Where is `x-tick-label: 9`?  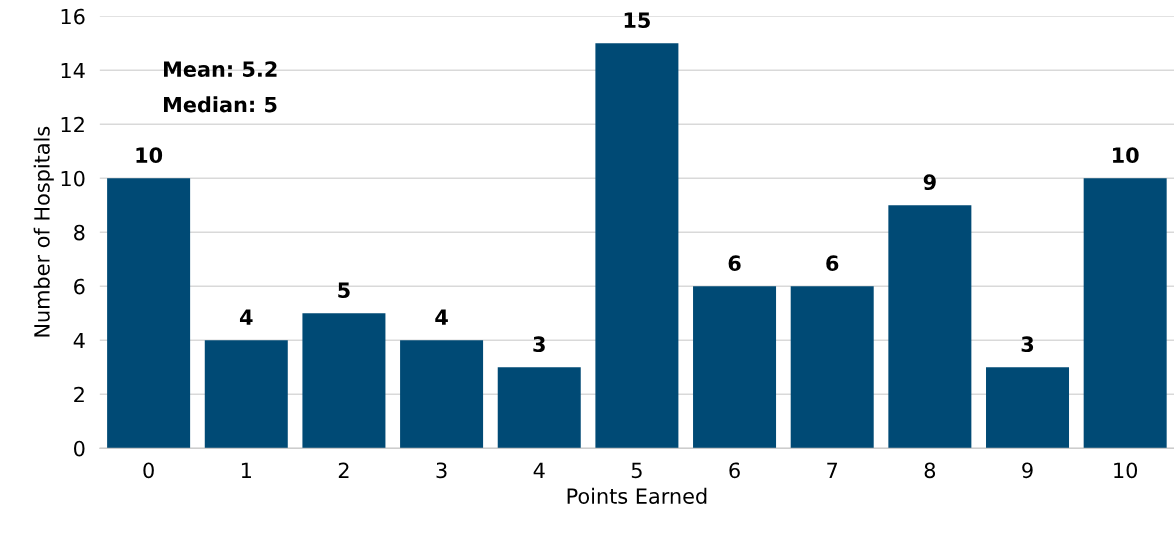
x-tick-label: 9 is located at coordinates (1027, 470).